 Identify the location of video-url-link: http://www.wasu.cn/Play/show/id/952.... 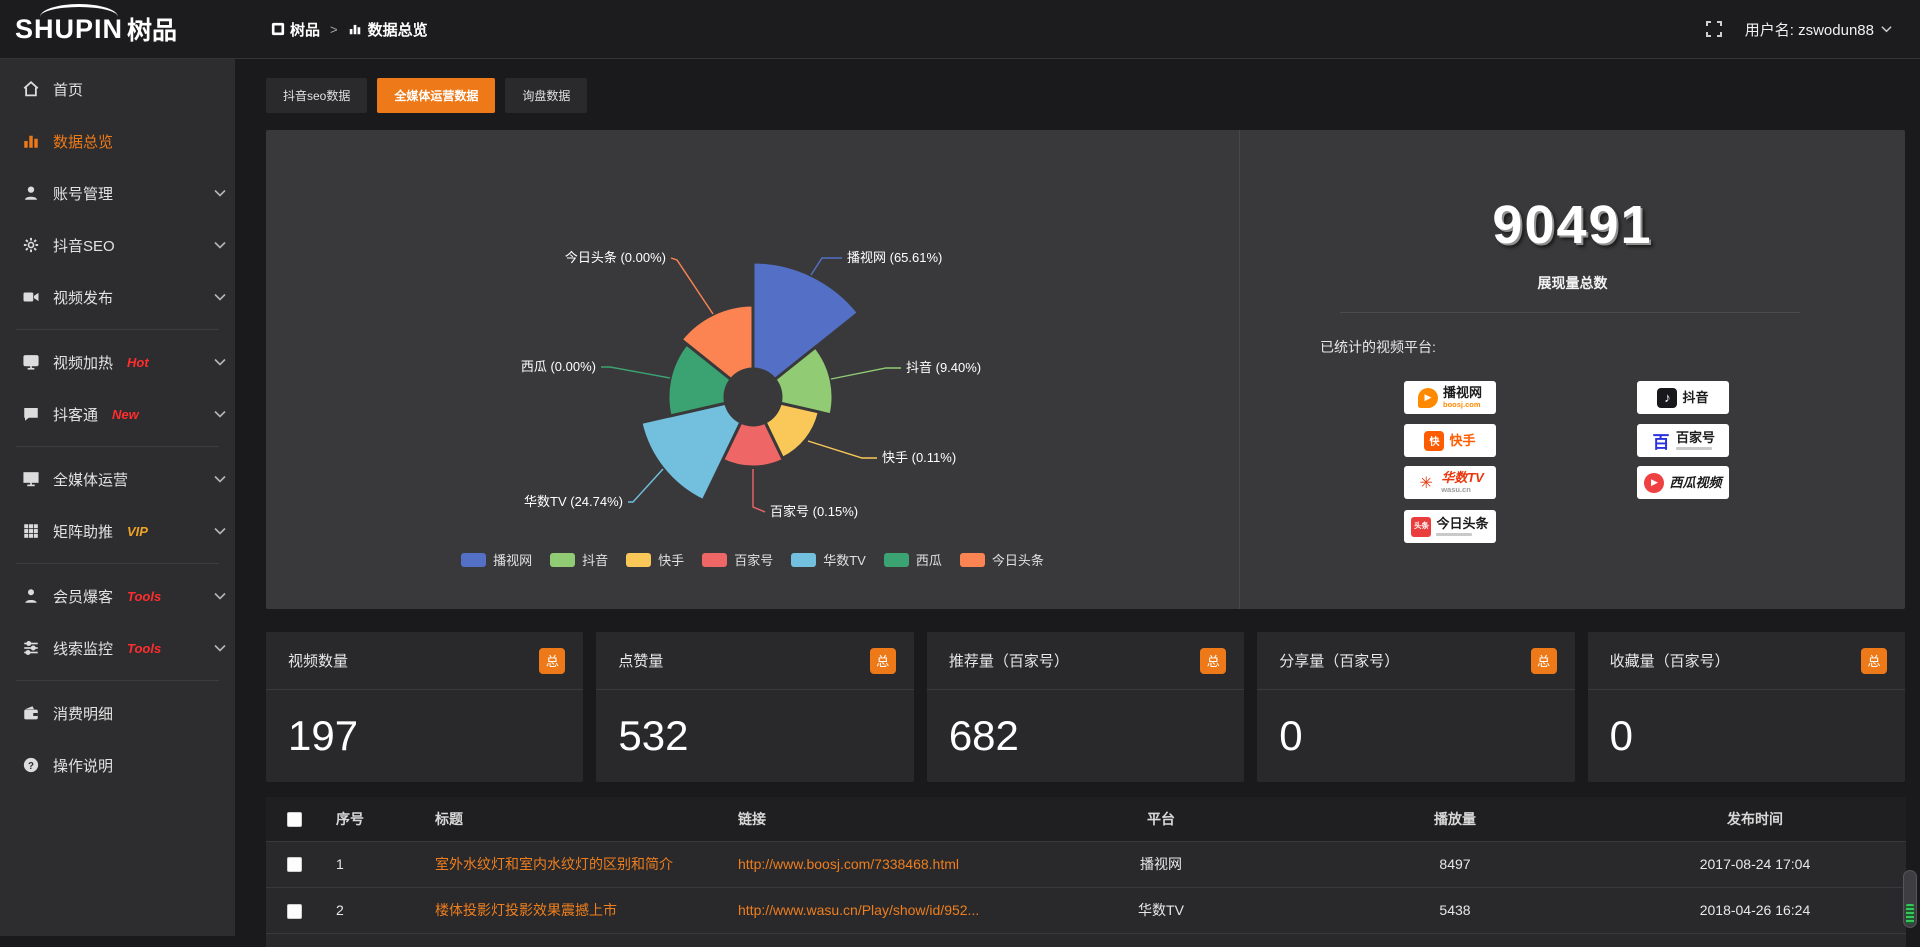
(870, 910).